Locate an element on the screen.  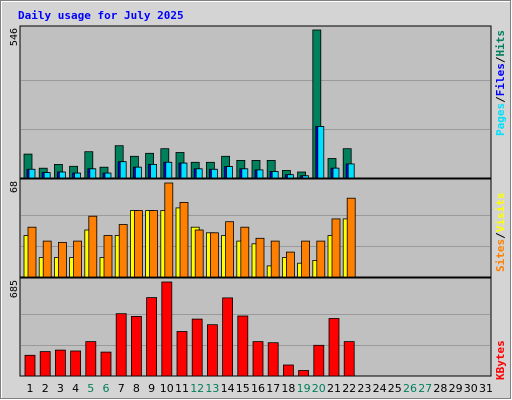
x-tick-day-11: 11 is located at coordinates (182, 388).